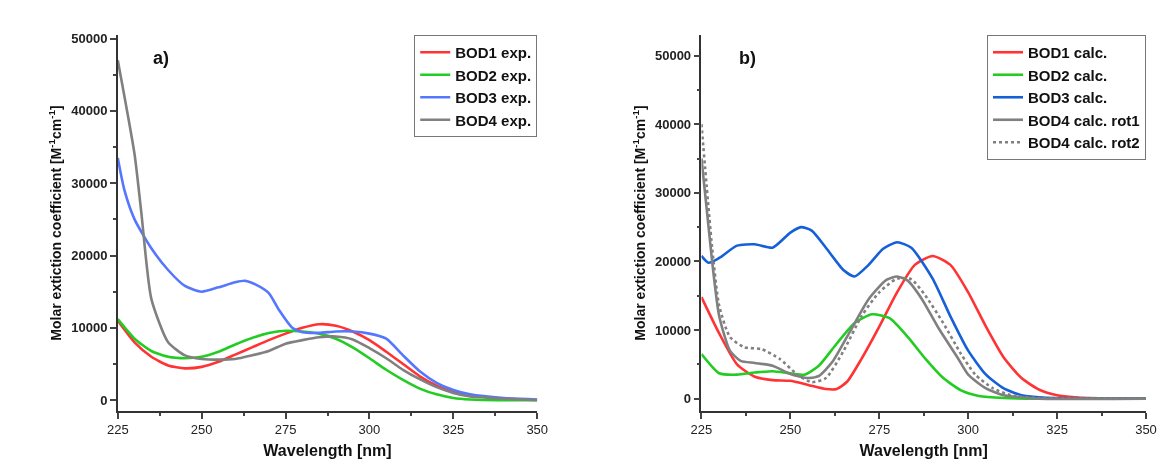 This screenshot has width=1169, height=471. I want to click on legend-label: BOD4 exp., so click(493, 120).